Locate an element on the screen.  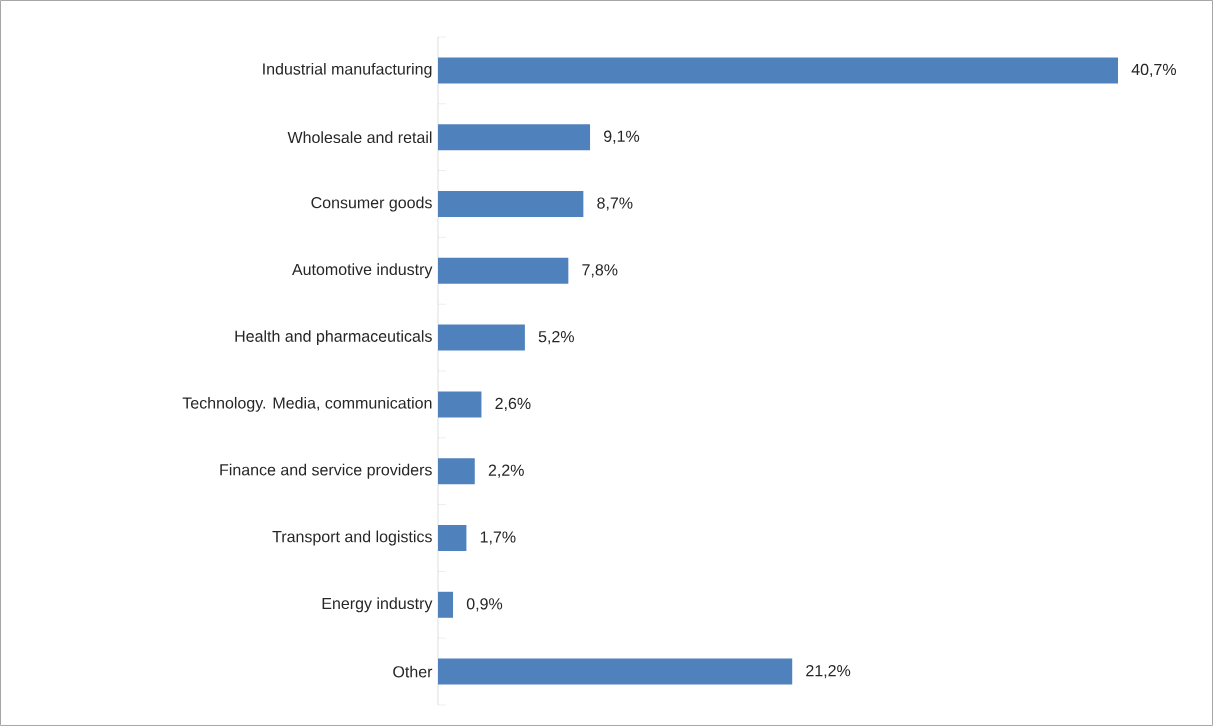
data-label: 2,2% is located at coordinates (506, 471).